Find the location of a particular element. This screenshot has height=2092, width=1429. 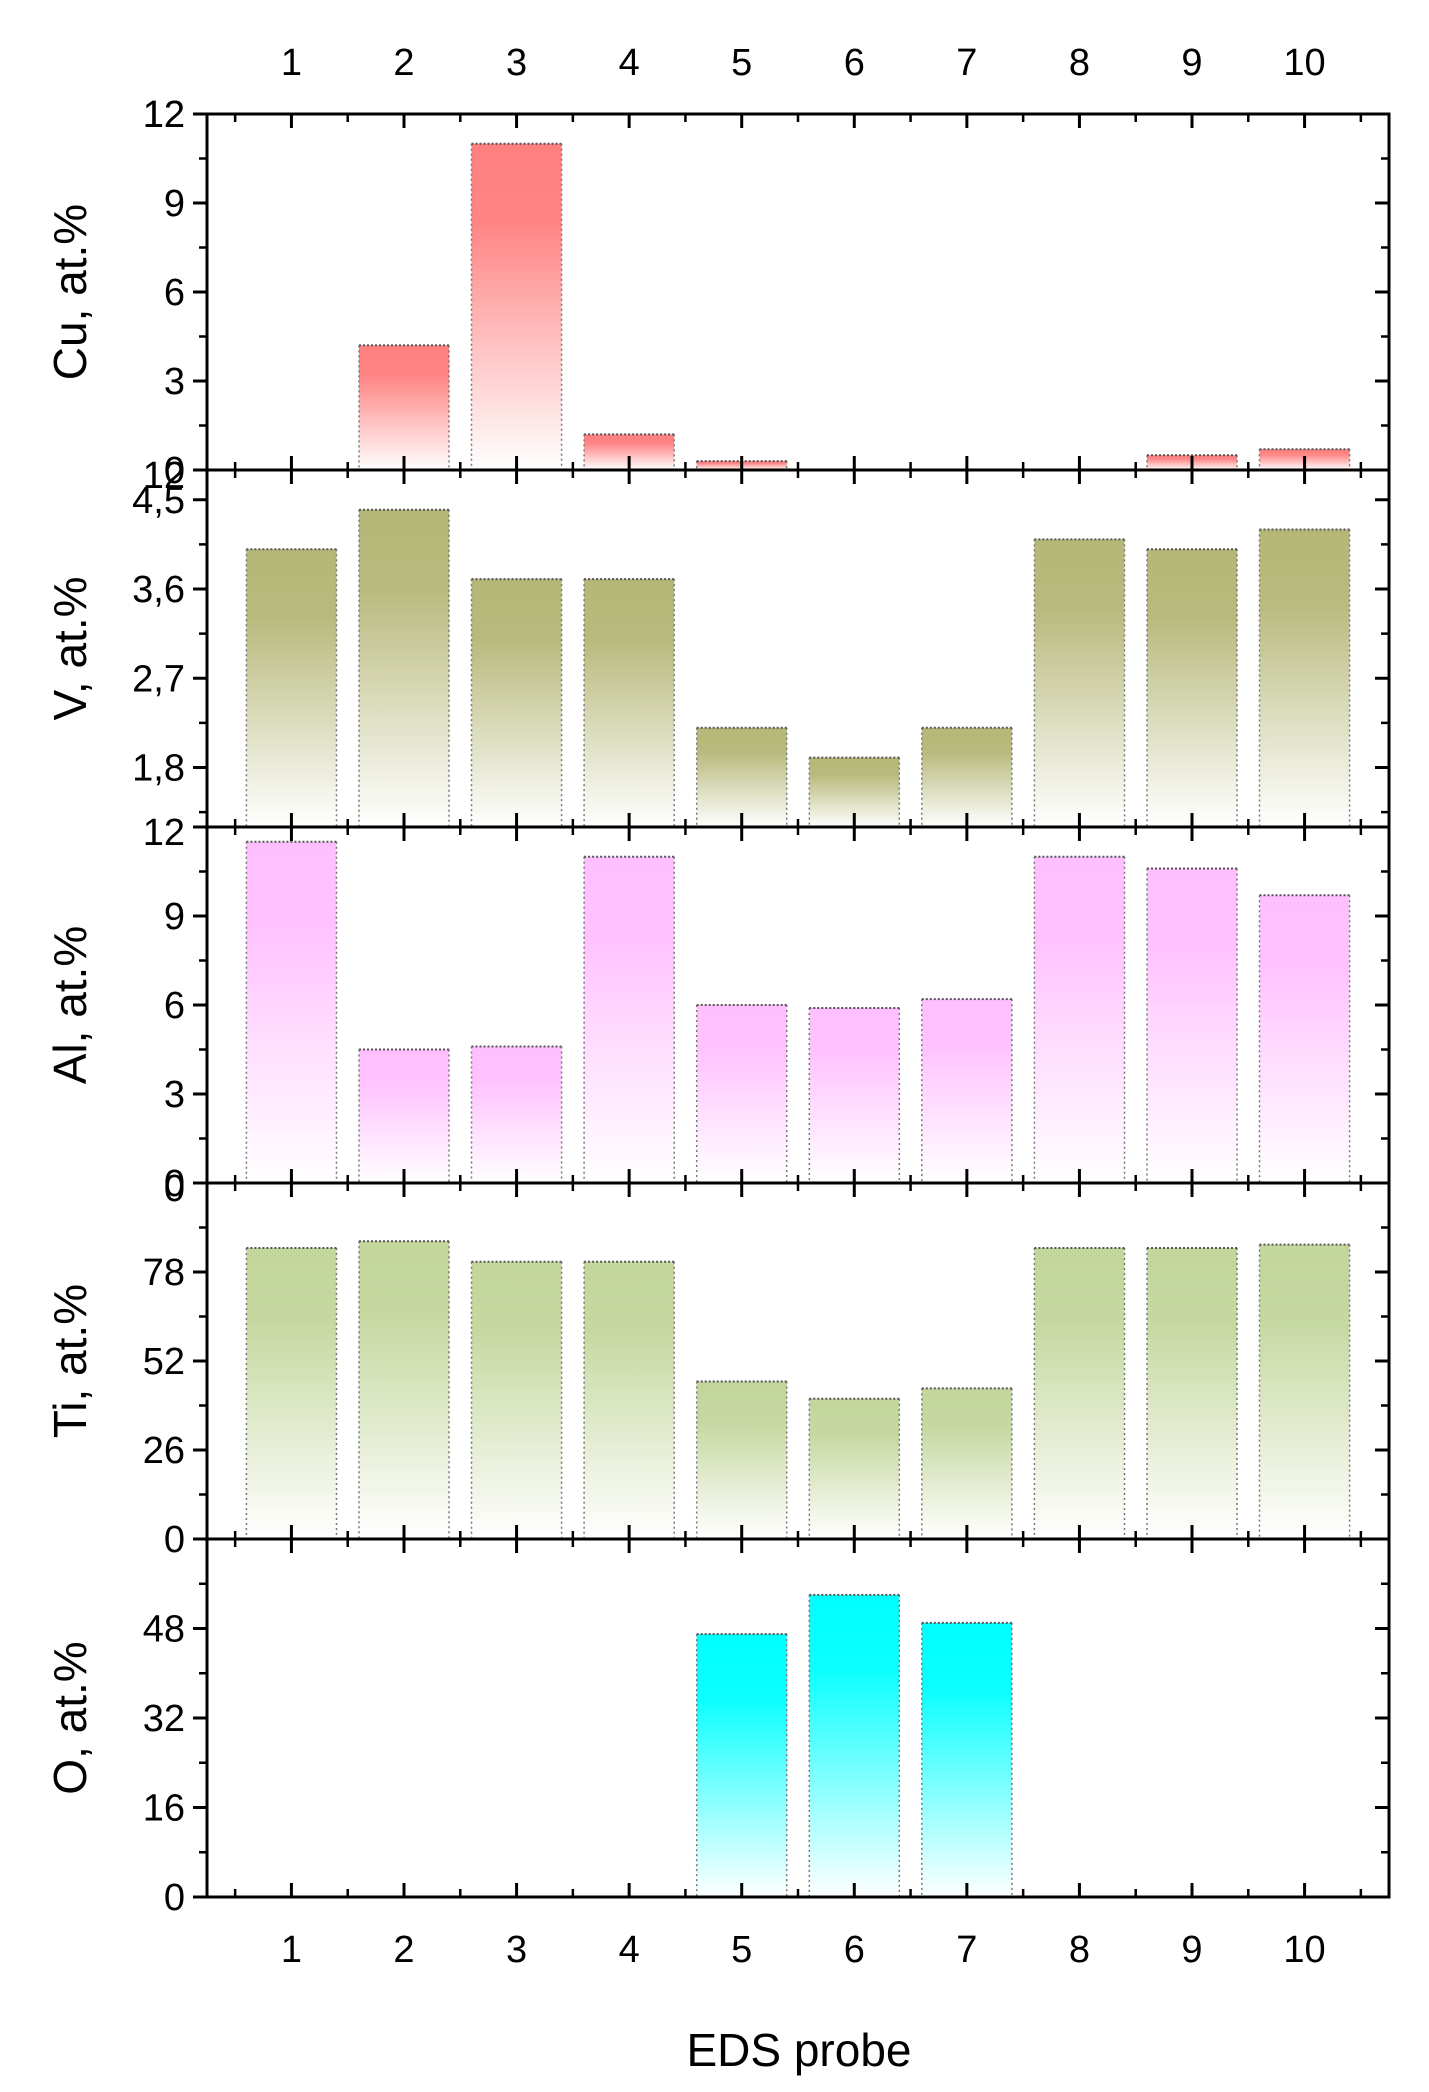

xtick-label-top: 2 is located at coordinates (403, 63).